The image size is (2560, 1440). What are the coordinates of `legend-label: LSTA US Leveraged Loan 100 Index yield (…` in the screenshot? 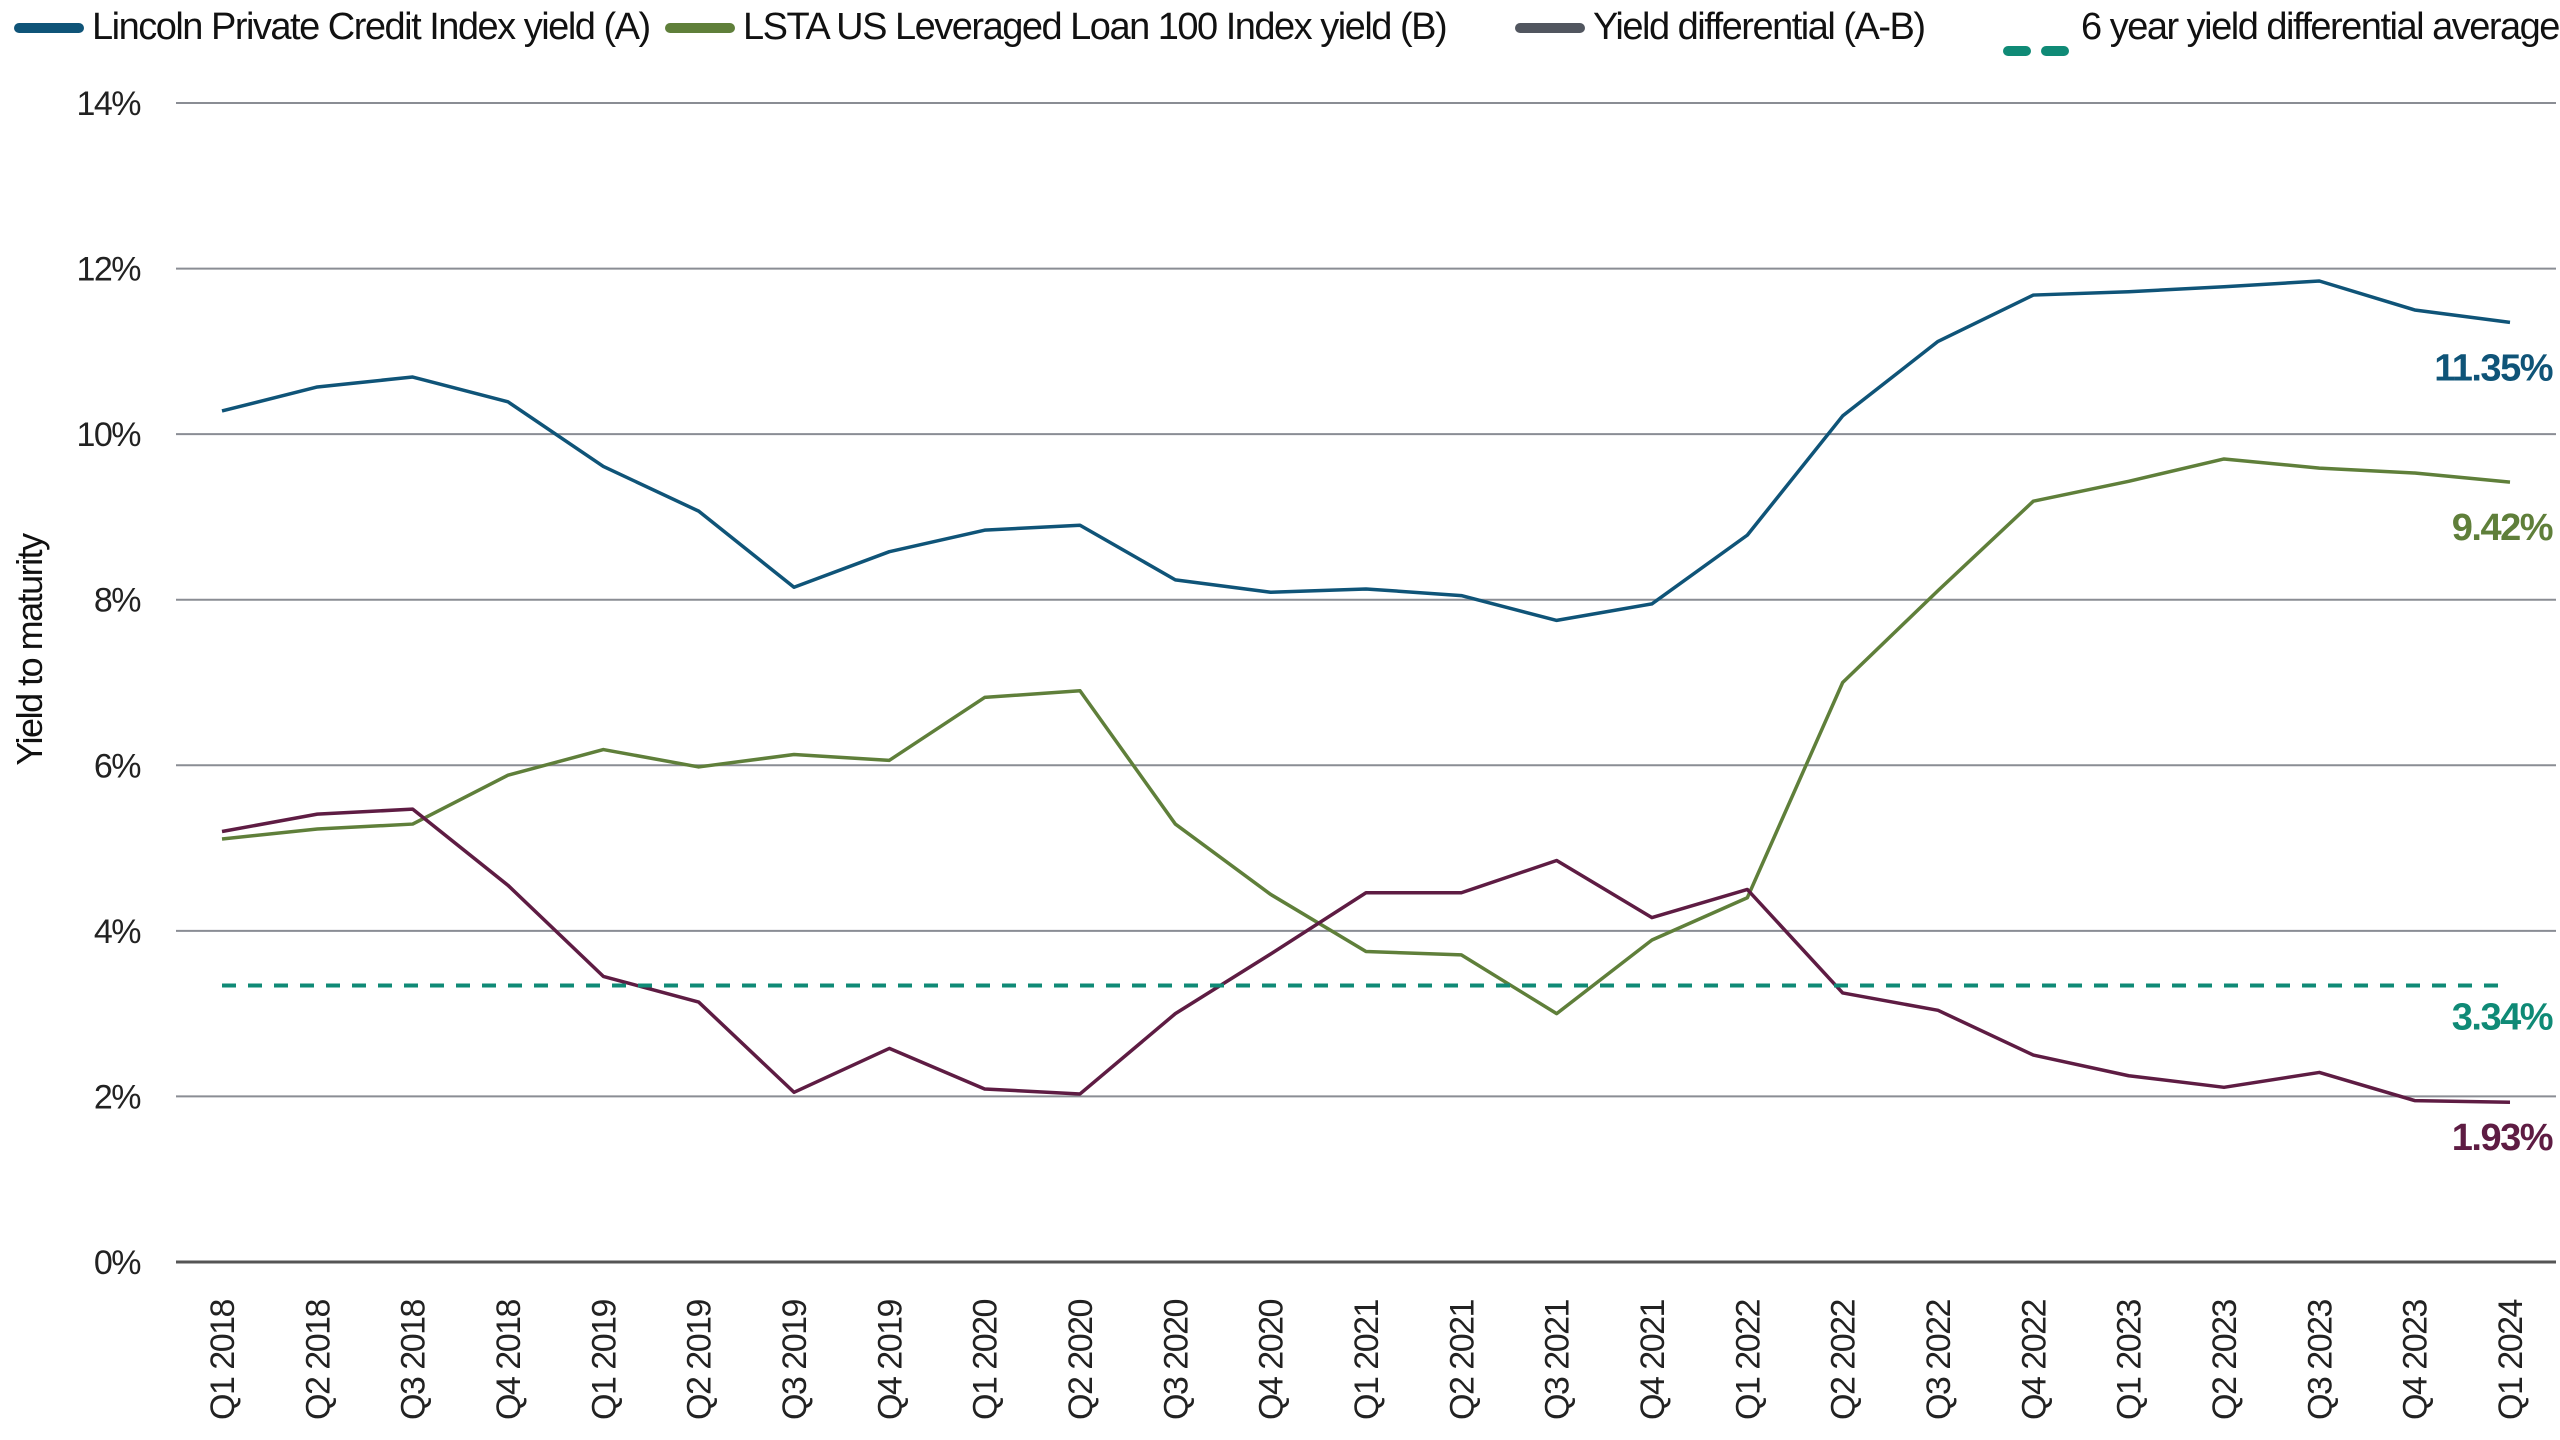 It's located at (1095, 27).